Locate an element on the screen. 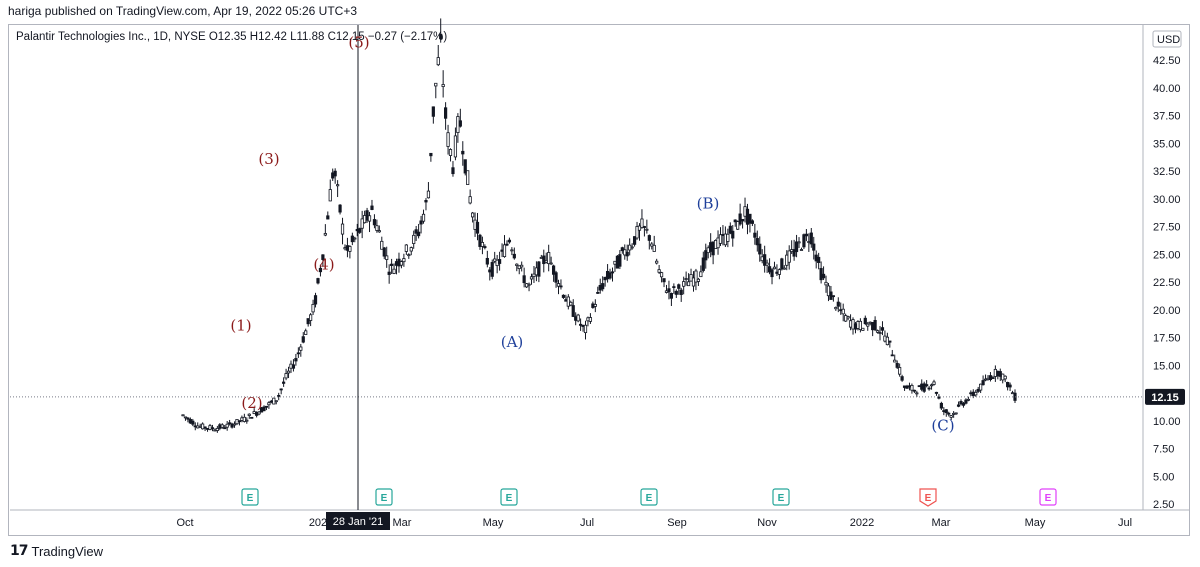  x-tick-label: Jul is located at coordinates (587, 523).